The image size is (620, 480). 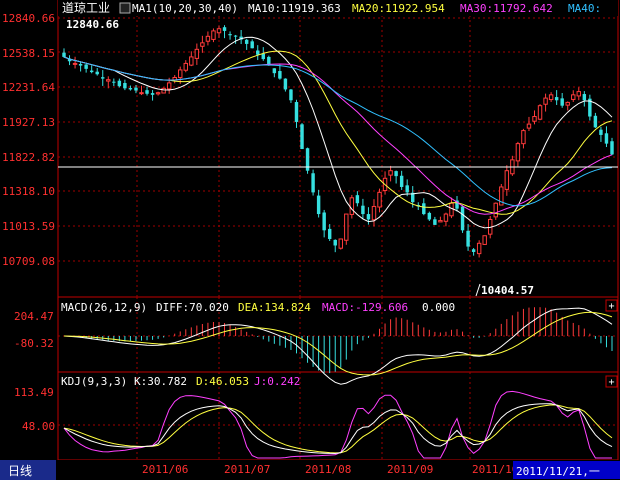 What do you see at coordinates (28, 191) in the screenshot?
I see `main-y-tick: 11318.10` at bounding box center [28, 191].